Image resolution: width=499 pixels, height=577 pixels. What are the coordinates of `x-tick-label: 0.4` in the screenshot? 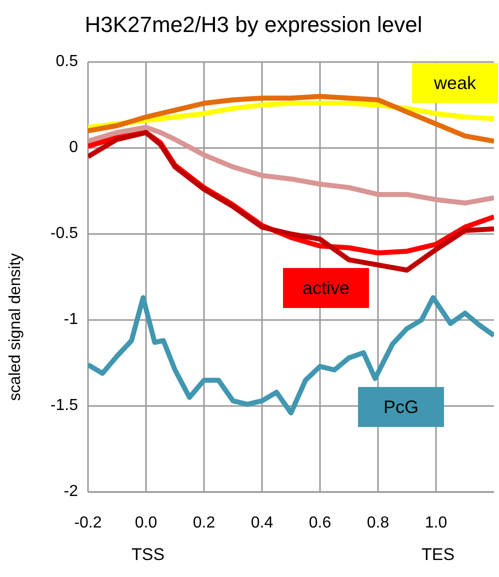 It's located at (262, 523).